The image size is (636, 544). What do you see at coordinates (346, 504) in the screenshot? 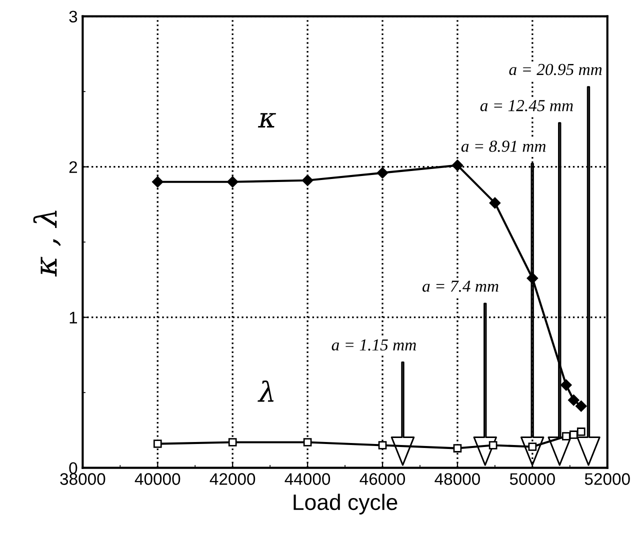
I see `x-axis-title: Load cycle` at bounding box center [346, 504].